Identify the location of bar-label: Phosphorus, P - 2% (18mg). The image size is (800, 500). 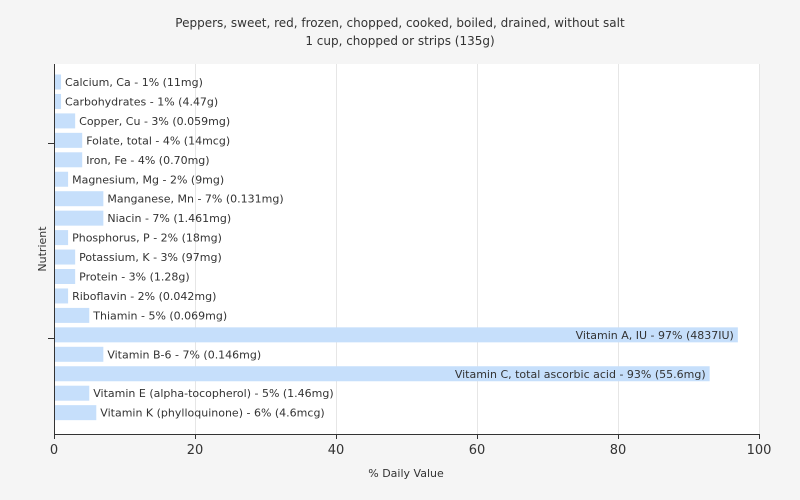
(147, 238).